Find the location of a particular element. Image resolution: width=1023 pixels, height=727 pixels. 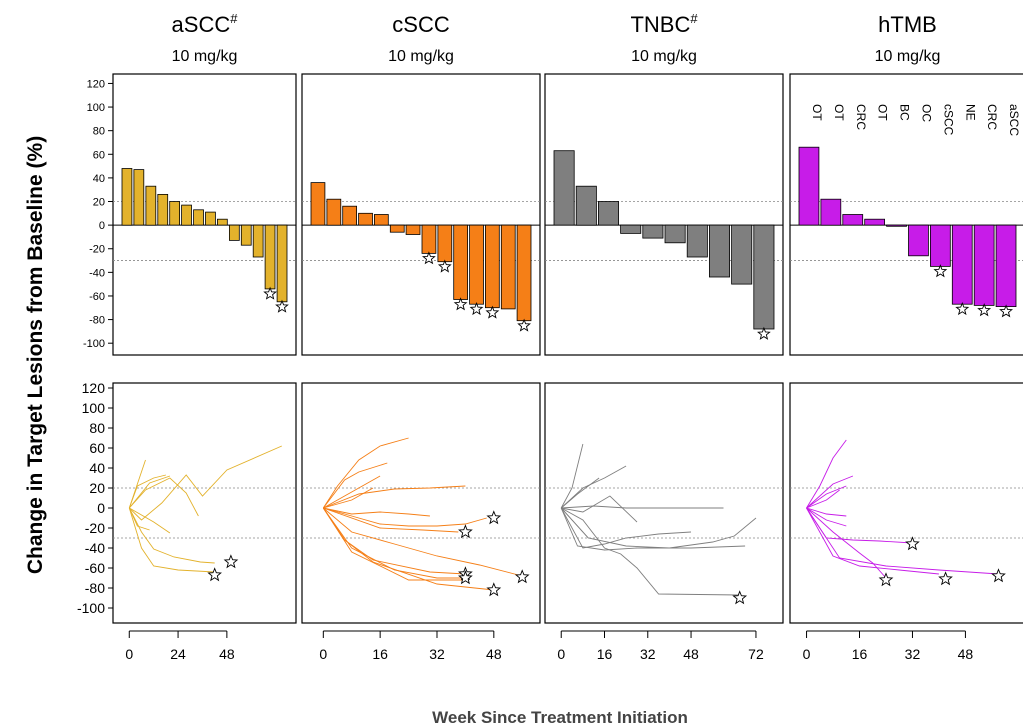

y-tick-label: 20 is located at coordinates (97, 488).